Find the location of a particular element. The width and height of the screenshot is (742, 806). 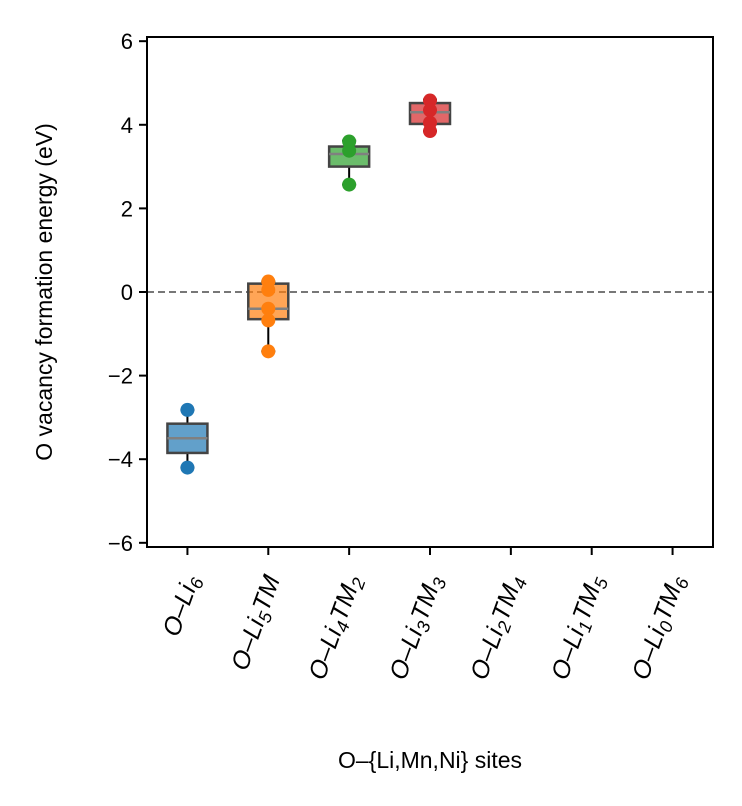

y-tick-label: 0 is located at coordinates (127, 292).